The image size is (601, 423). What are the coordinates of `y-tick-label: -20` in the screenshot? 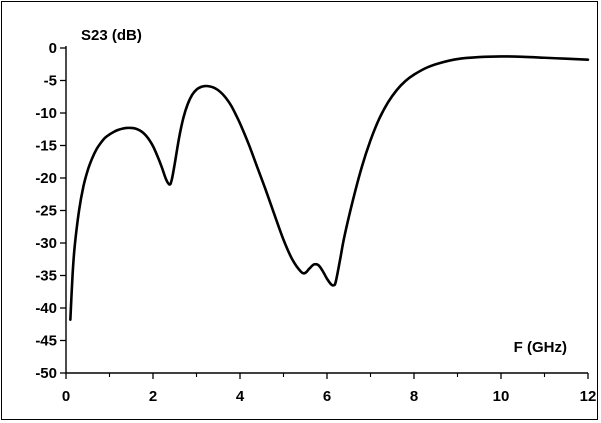 It's located at (46, 178).